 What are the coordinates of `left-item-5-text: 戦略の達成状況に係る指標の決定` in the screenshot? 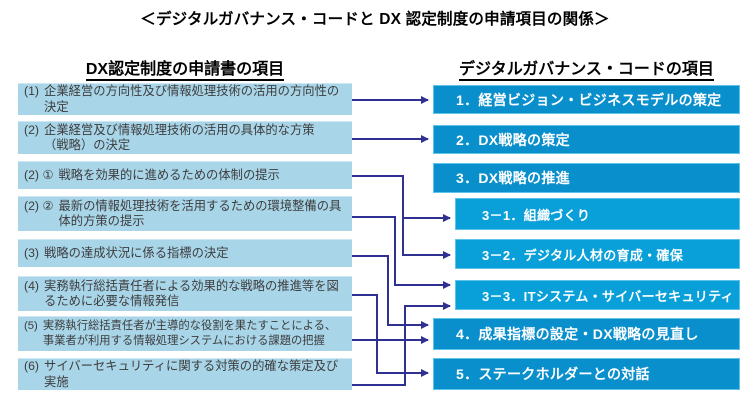 It's located at (136, 252).